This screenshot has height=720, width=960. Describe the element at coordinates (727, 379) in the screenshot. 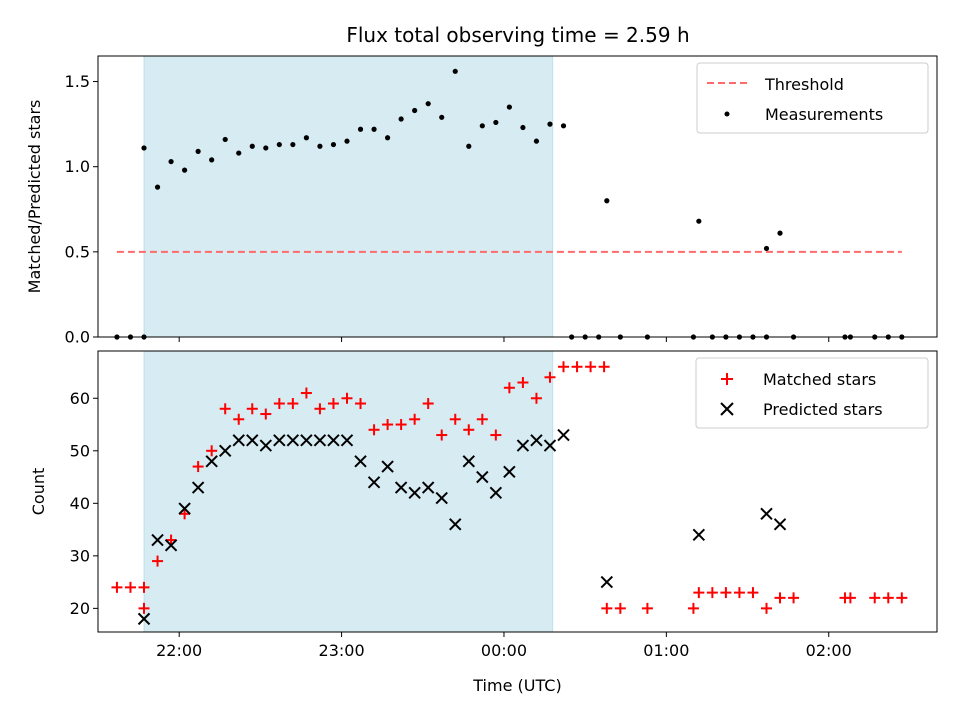

I see `legend-matched-swatch` at that location.